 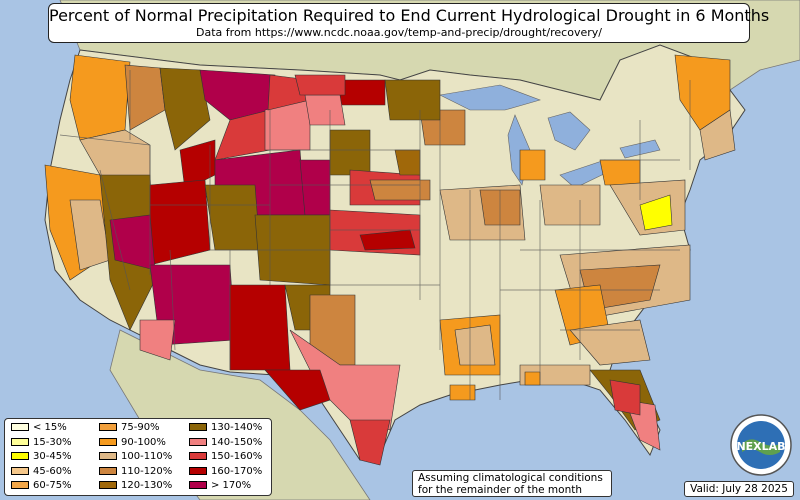 I want to click on legend-item: 140-150%, so click(x=225, y=443).